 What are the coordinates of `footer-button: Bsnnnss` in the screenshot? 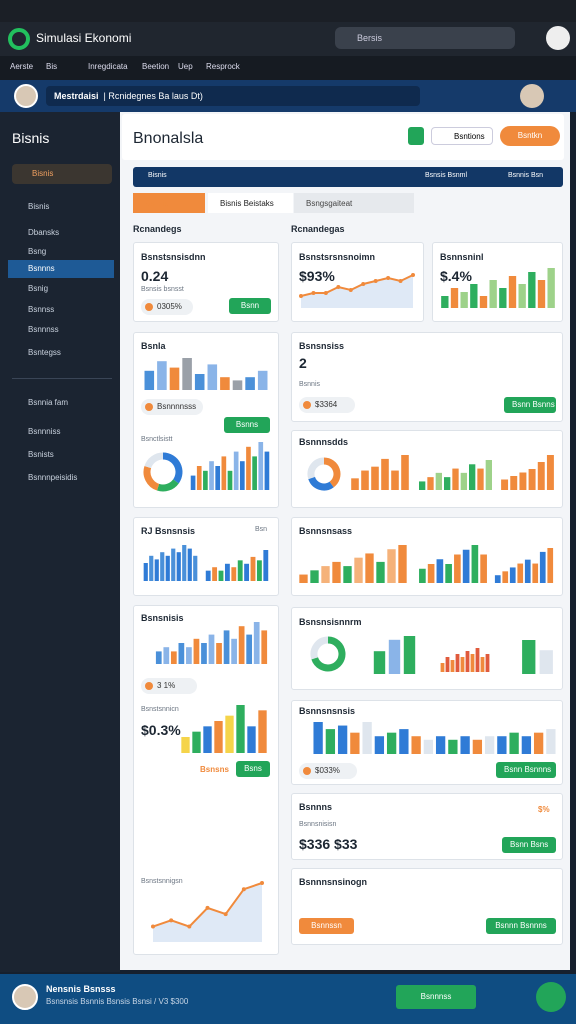 It's located at (436, 997).